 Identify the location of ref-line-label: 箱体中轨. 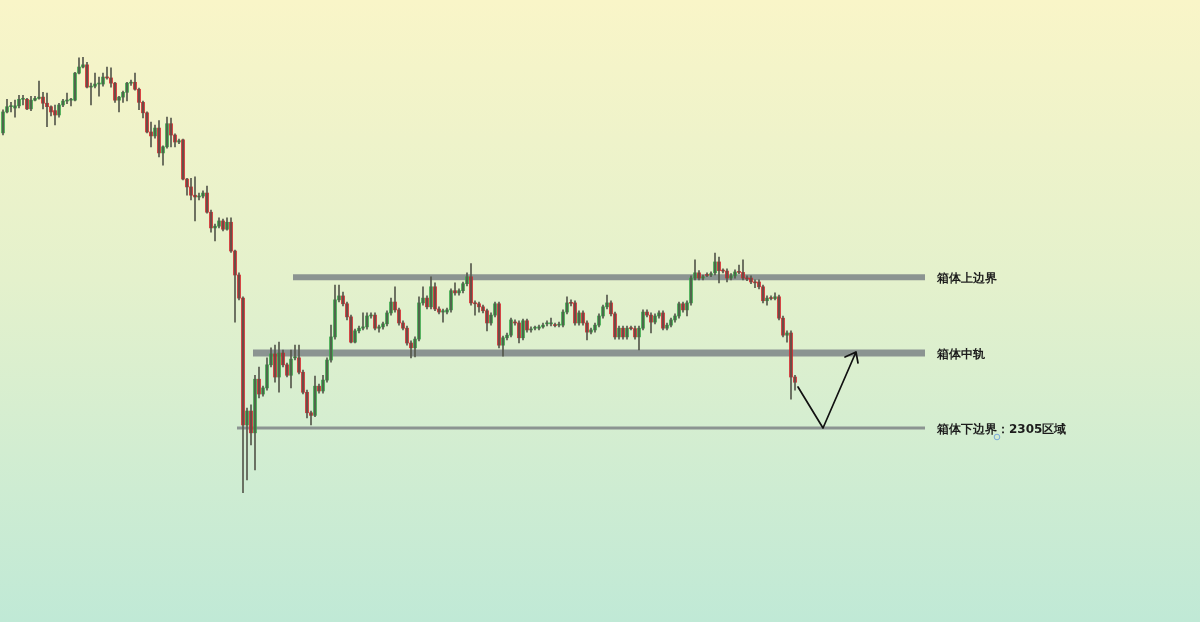
(960, 354).